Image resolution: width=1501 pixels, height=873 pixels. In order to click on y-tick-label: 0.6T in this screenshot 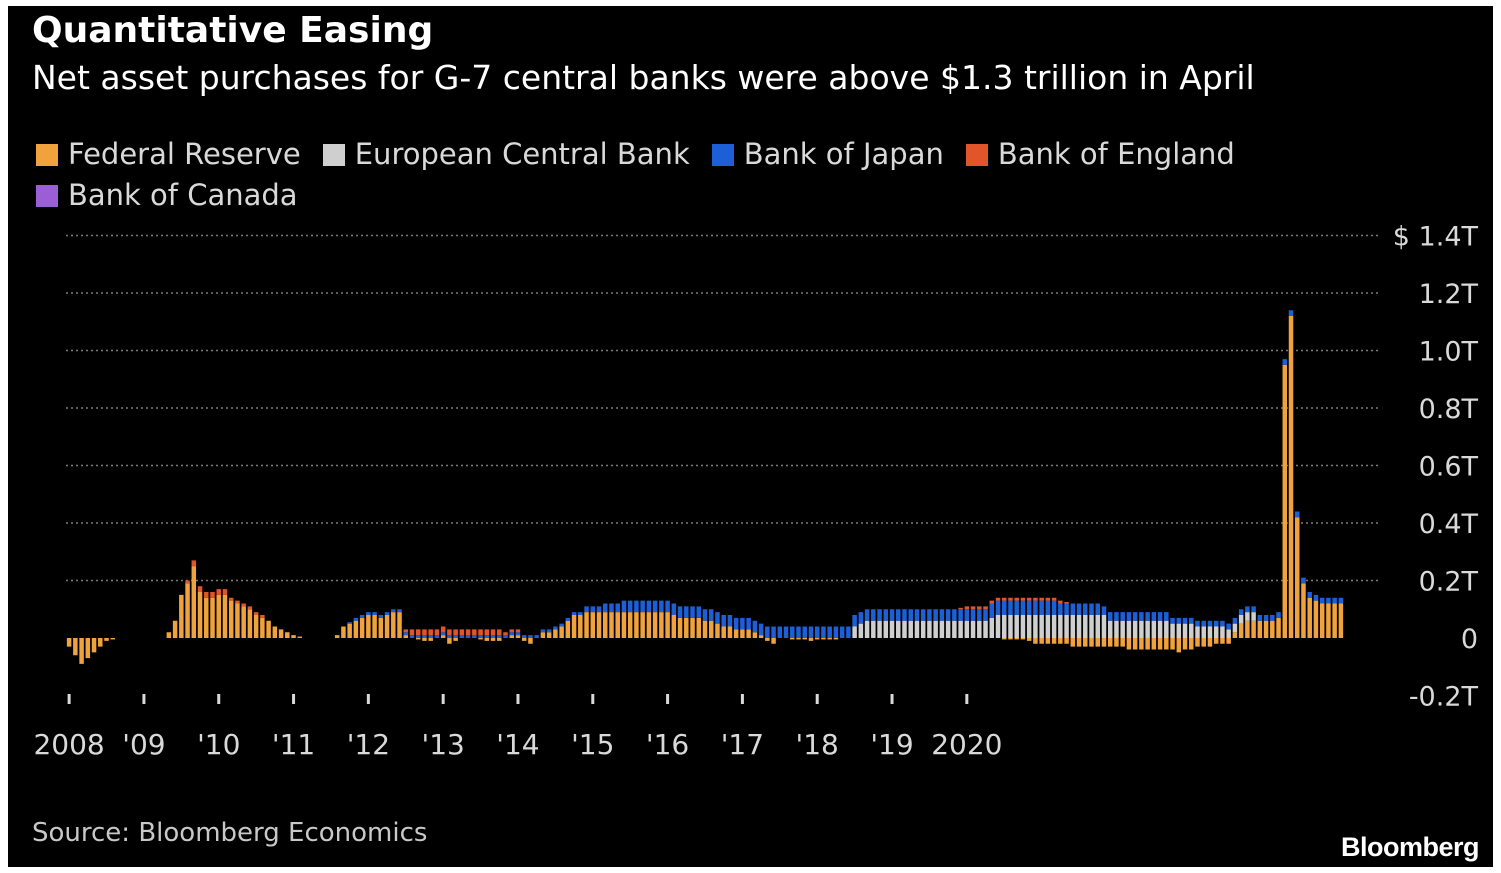, I will do `click(1449, 467)`.